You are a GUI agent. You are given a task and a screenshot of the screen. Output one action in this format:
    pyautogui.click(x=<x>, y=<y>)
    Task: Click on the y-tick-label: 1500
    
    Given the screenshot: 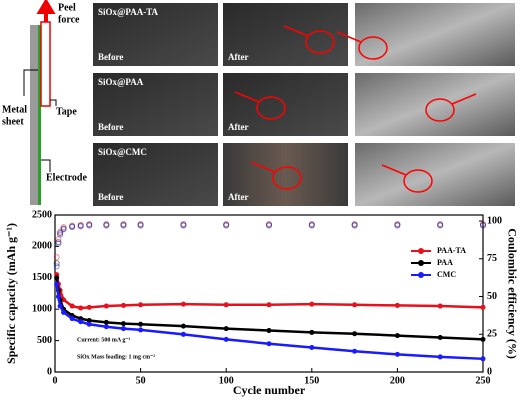 What is the action you would take?
    pyautogui.click(x=42, y=277)
    